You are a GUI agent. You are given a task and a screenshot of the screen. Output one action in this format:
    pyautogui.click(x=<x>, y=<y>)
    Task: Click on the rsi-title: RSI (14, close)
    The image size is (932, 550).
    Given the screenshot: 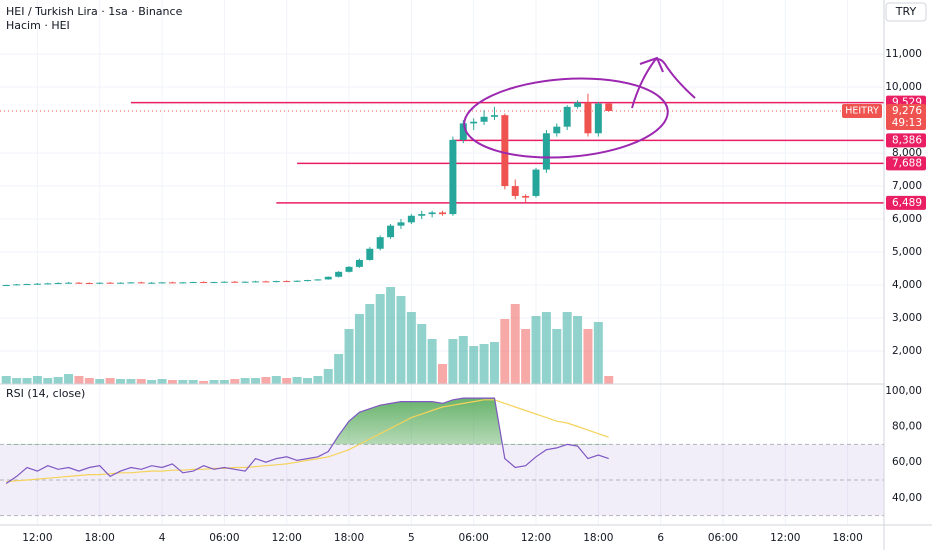 What is the action you would take?
    pyautogui.click(x=45, y=393)
    